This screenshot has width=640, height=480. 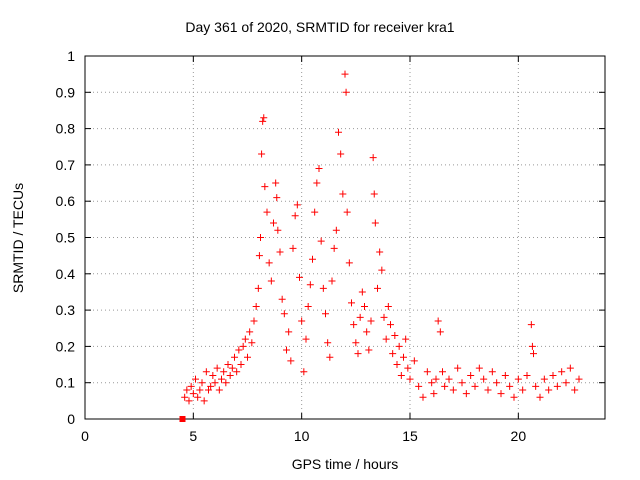 I want to click on x-tick-label: 10, so click(x=302, y=436).